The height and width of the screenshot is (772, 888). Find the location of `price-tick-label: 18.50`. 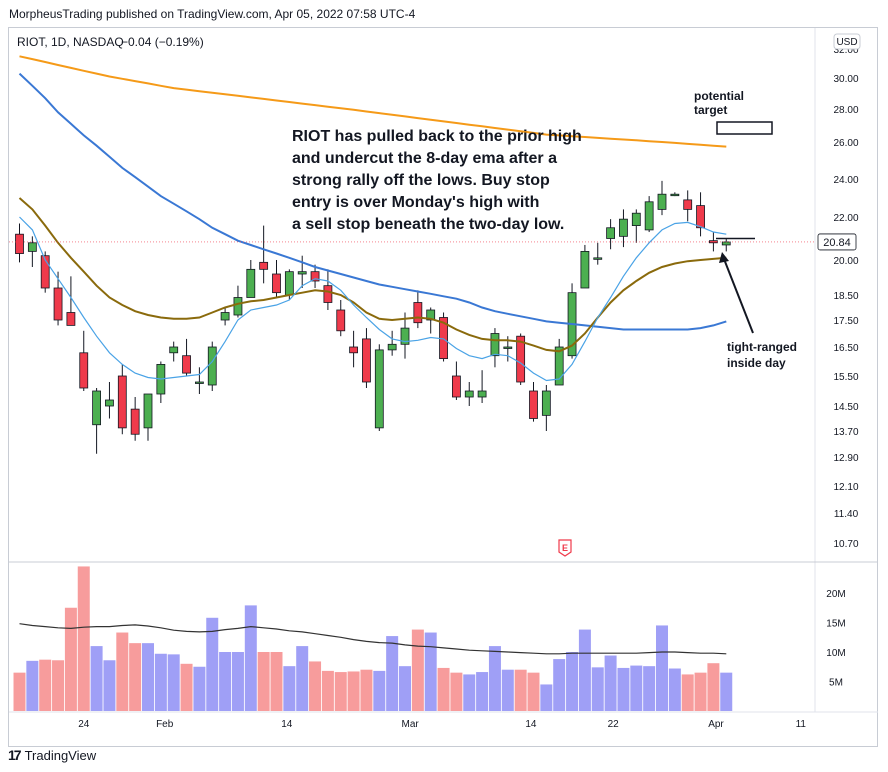

price-tick-label: 18.50 is located at coordinates (845, 296).